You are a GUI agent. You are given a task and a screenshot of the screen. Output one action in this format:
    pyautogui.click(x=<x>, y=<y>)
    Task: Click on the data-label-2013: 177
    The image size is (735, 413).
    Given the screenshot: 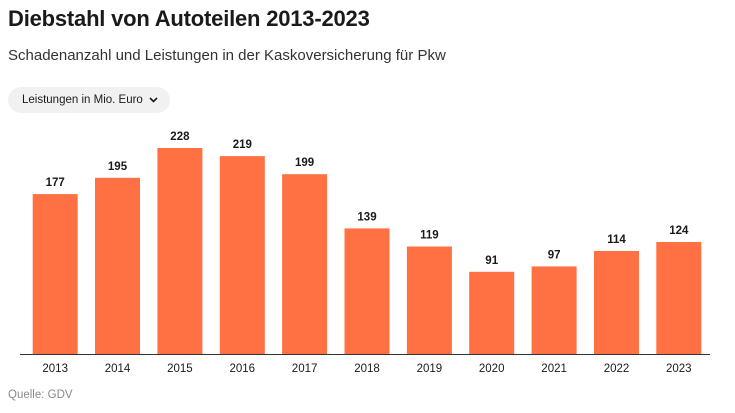 What is the action you would take?
    pyautogui.click(x=55, y=183)
    